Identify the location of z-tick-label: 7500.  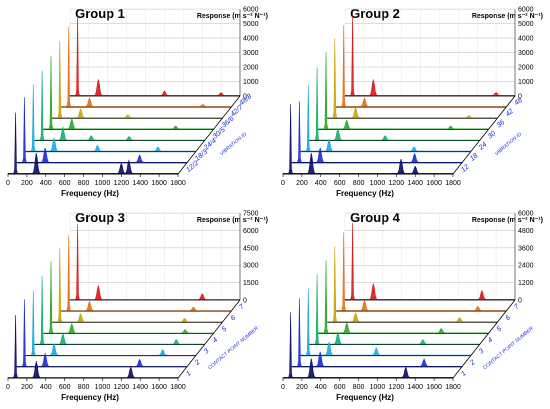
(251, 214).